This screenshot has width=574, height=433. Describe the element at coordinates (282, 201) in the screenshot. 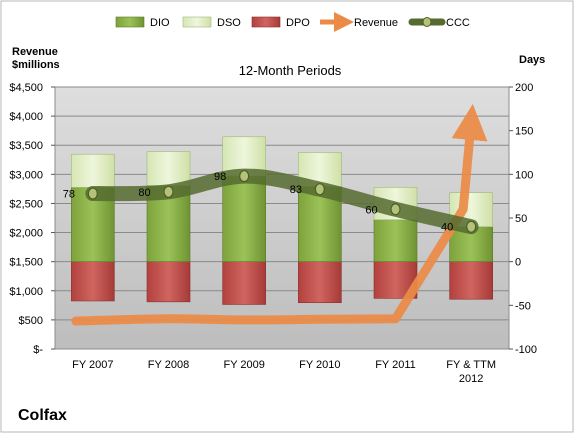

I see `ccc-line` at that location.